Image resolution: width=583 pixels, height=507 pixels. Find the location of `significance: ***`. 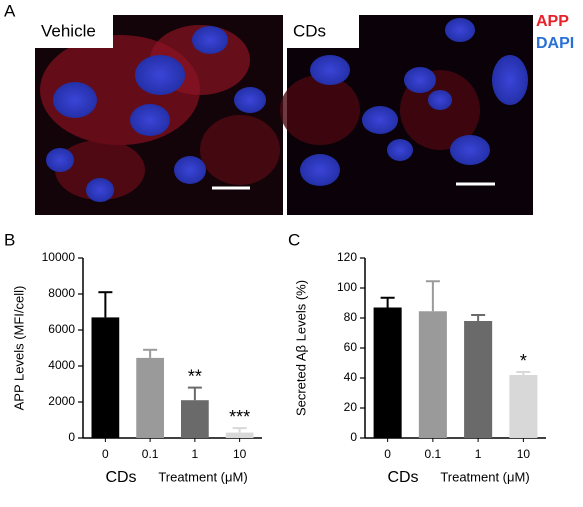

significance: *** is located at coordinates (239, 417).